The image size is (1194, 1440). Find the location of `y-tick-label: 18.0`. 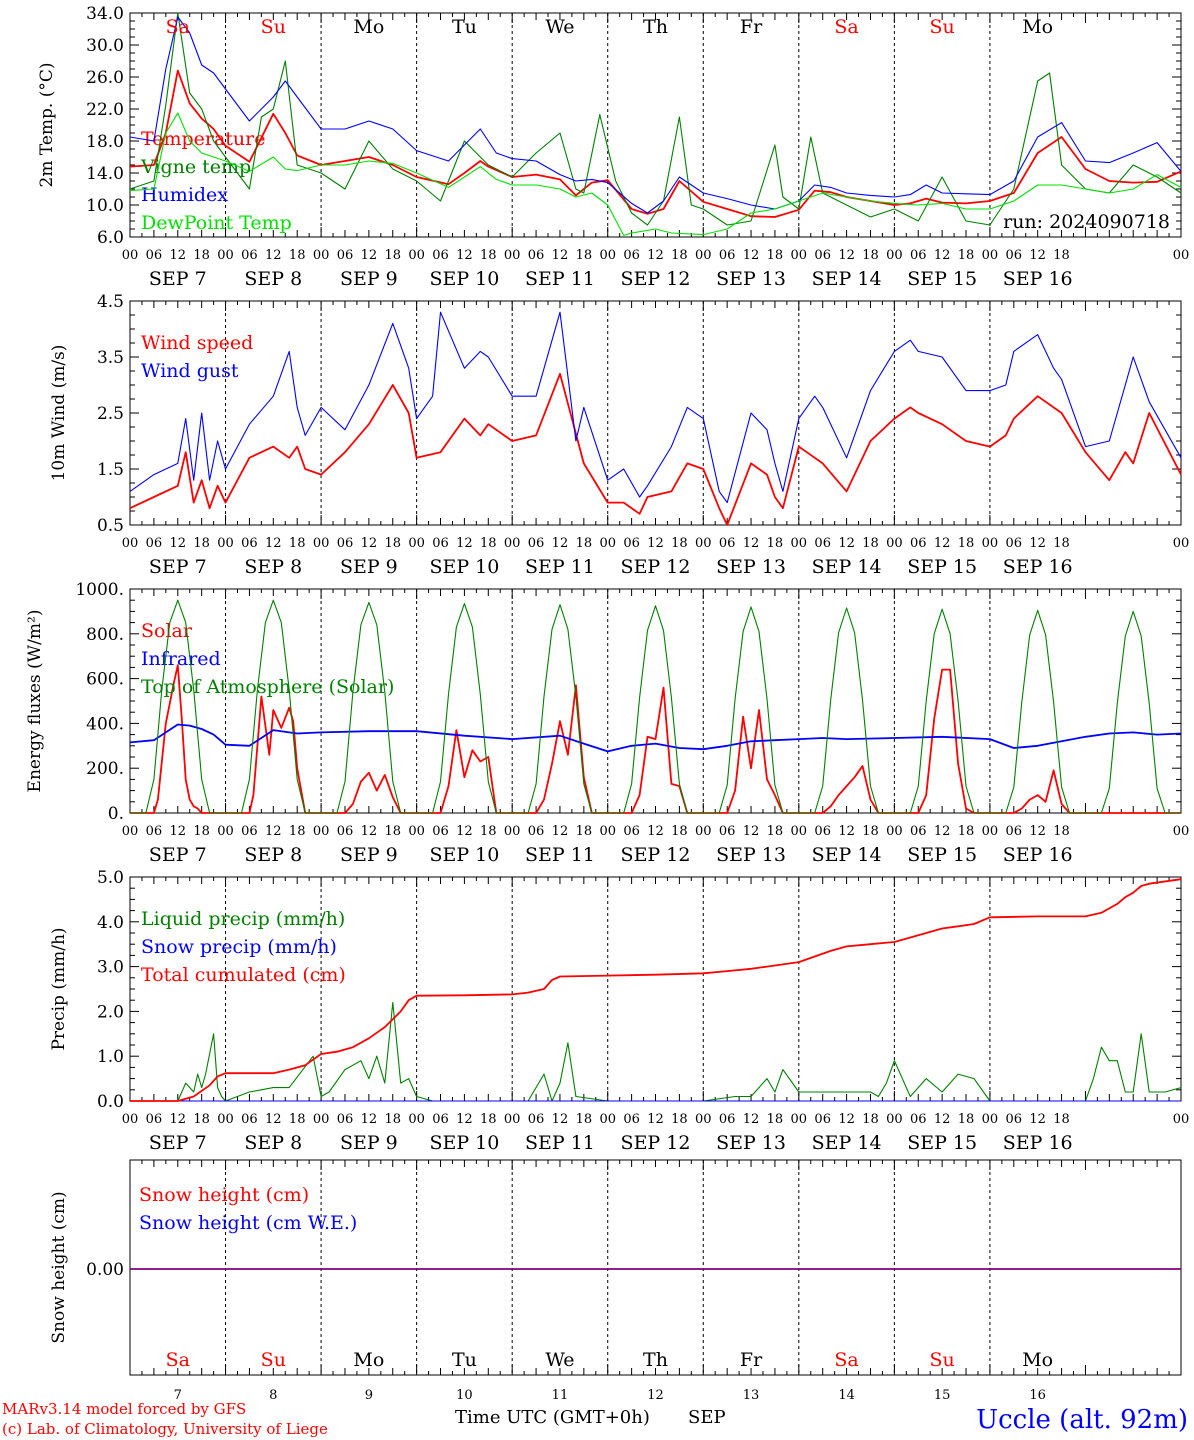

y-tick-label: 18.0 is located at coordinates (105, 142).